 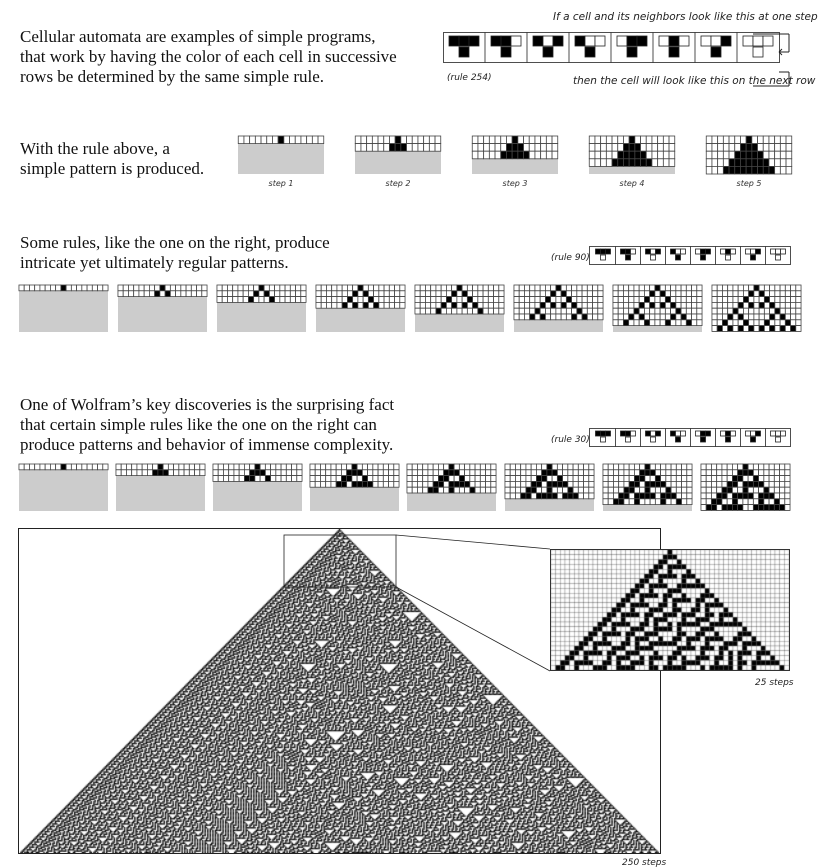 I want to click on rule-90-step-panel, so click(x=756, y=308).